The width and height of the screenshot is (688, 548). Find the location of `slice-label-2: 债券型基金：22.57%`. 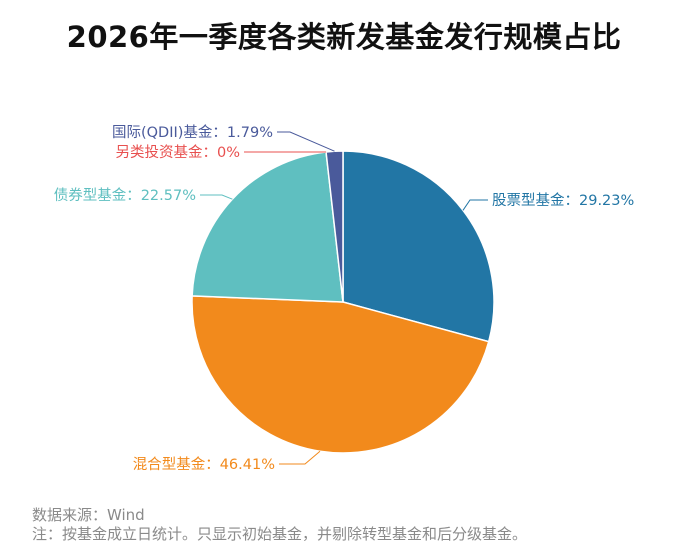

slice-label-2: 债券型基金：22.57% is located at coordinates (125, 195).